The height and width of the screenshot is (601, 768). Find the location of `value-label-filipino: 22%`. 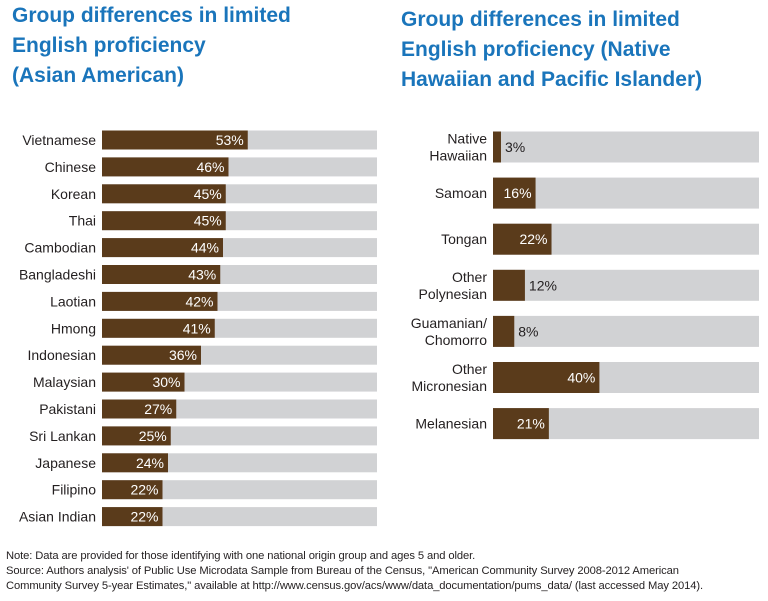

value-label-filipino: 22% is located at coordinates (144, 490).